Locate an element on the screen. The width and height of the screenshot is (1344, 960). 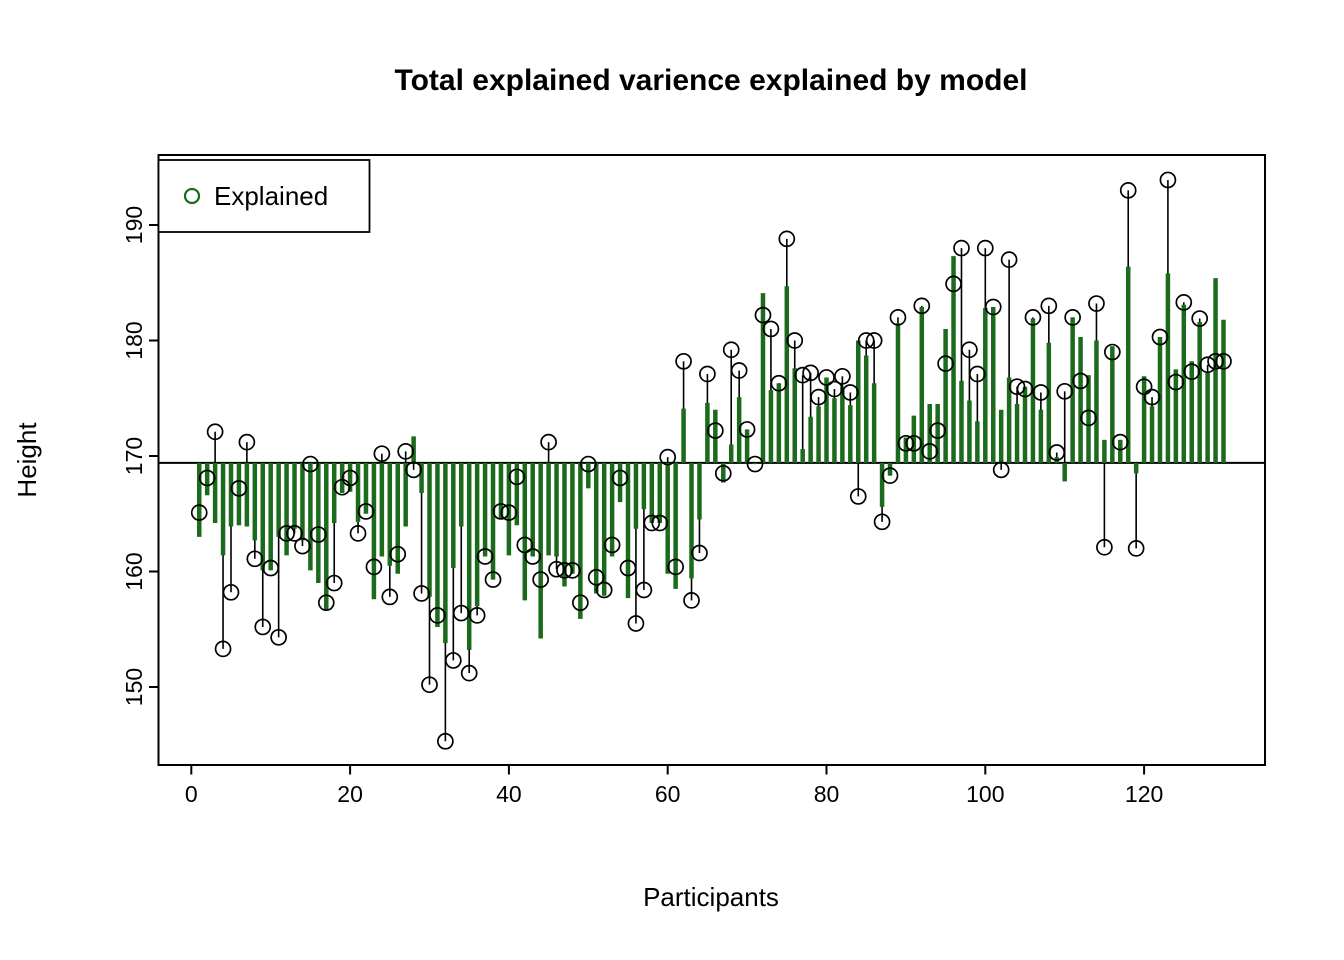
x-axis-title: Participants is located at coordinates (711, 897).